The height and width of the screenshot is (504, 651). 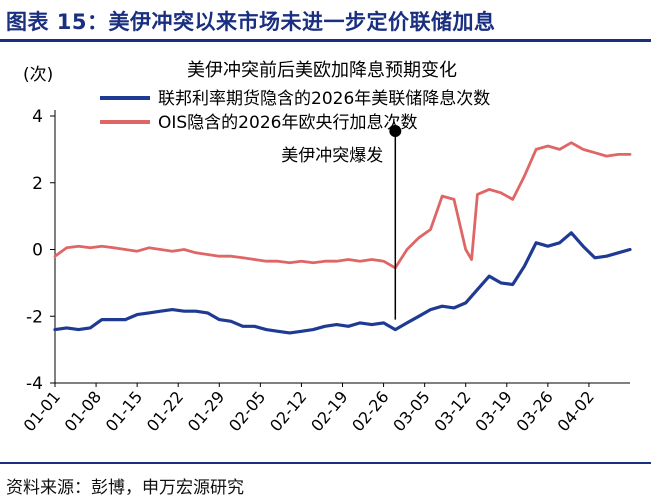 What do you see at coordinates (42, 411) in the screenshot?
I see `x-tick-label: 01-01` at bounding box center [42, 411].